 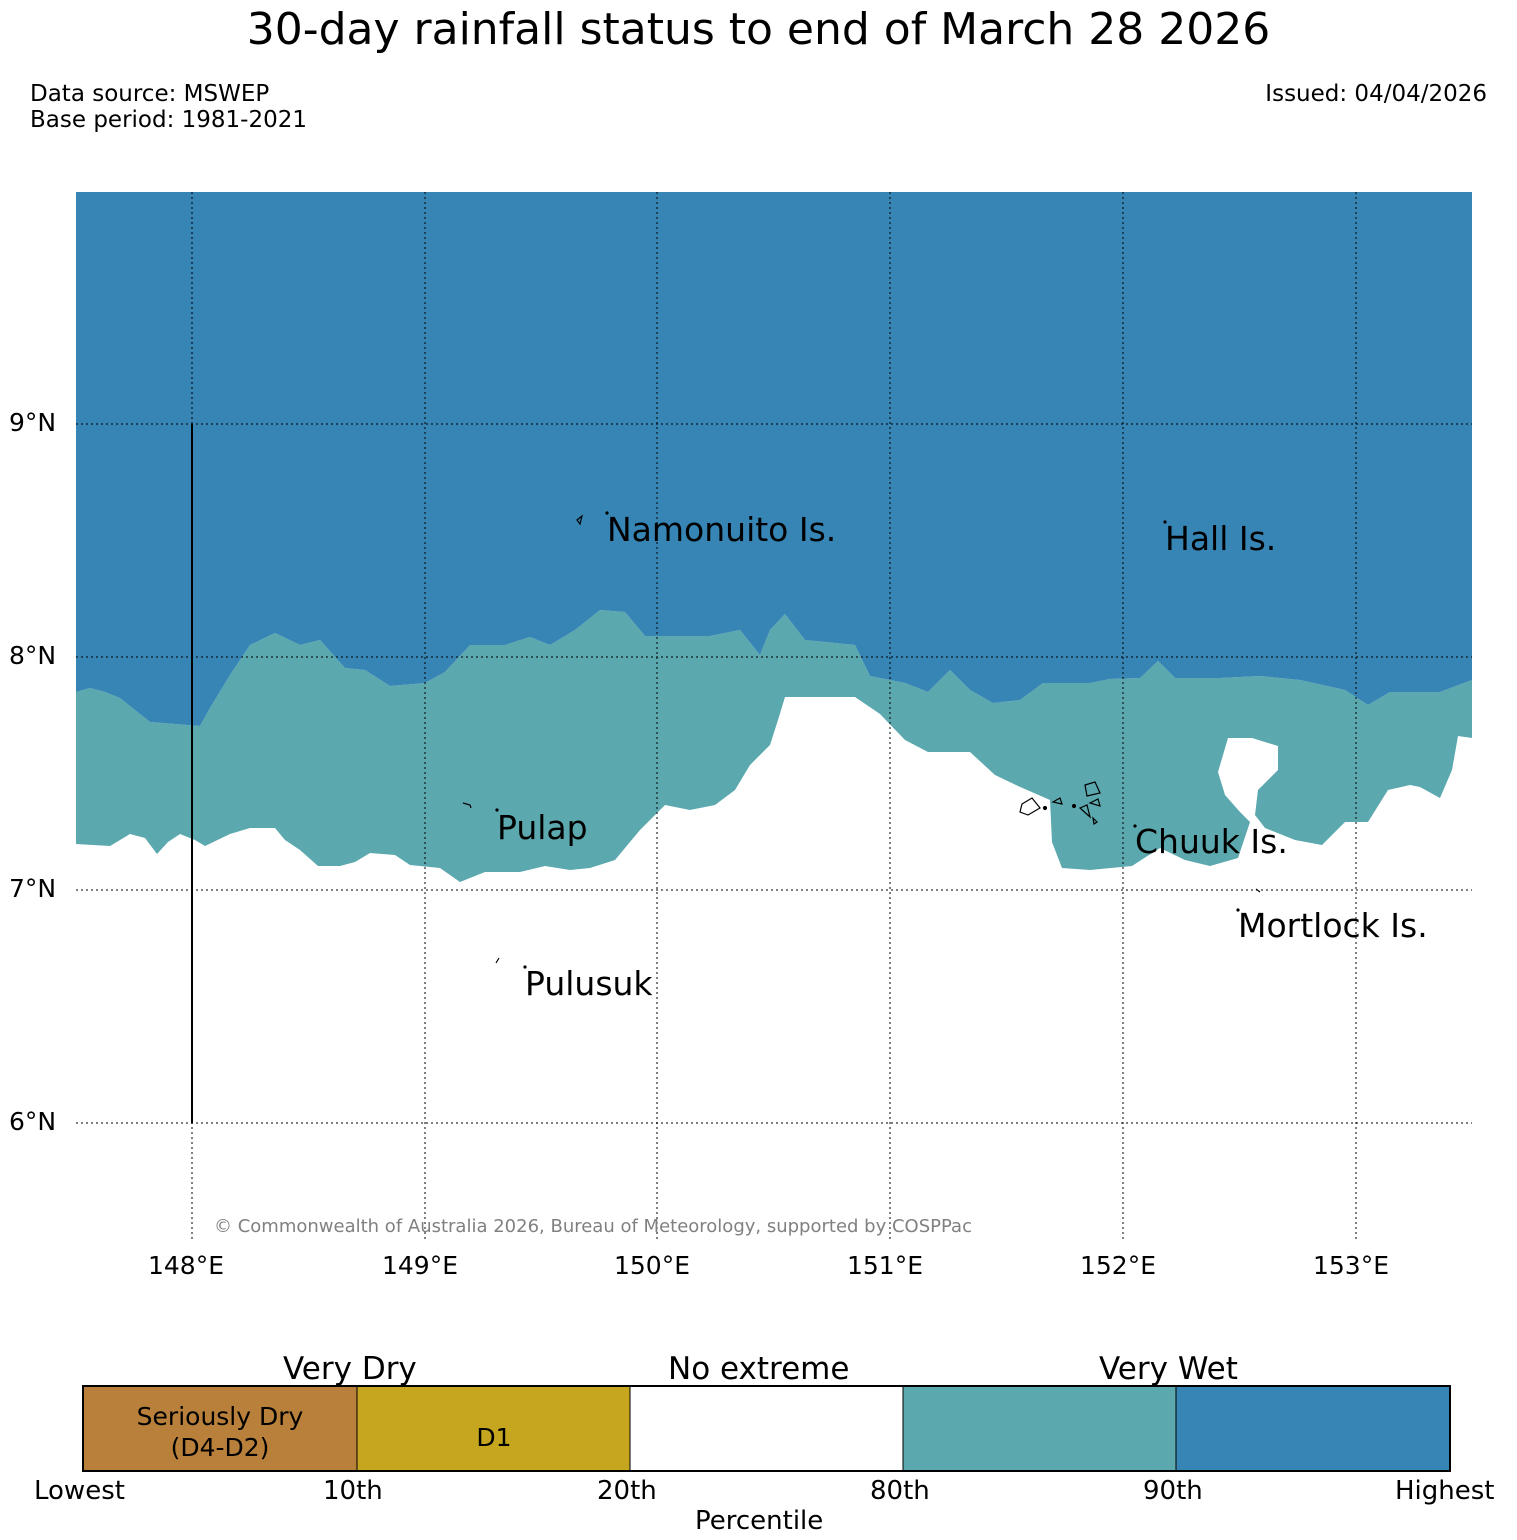 I want to click on place-label-pulap: Pulap, so click(x=542, y=827).